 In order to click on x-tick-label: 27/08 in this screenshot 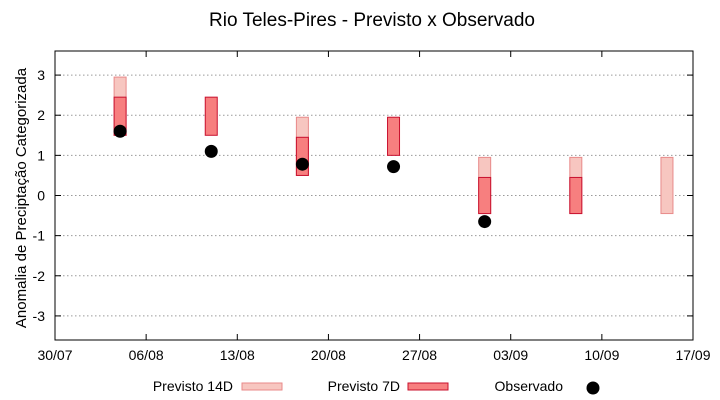, I will do `click(419, 355)`.